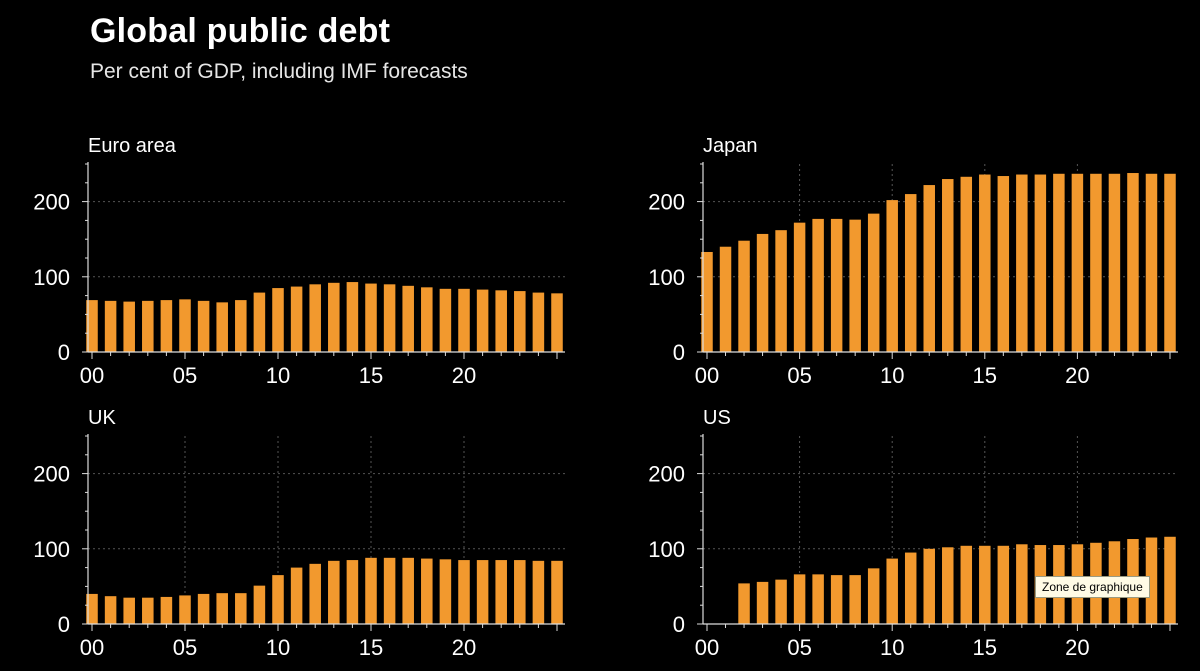 The width and height of the screenshot is (1200, 671). I want to click on panel-title: US, so click(717, 418).